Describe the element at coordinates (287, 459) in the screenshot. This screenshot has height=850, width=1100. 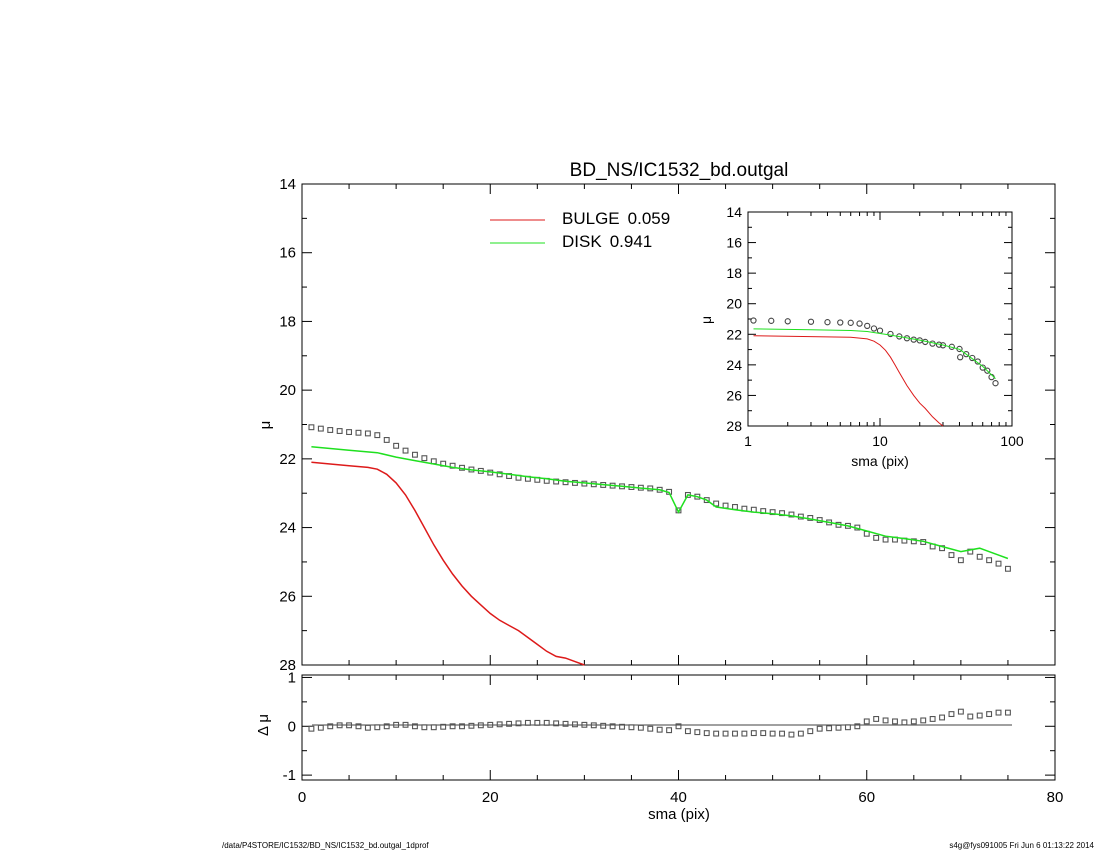
I see `y-tick-label: 22` at that location.